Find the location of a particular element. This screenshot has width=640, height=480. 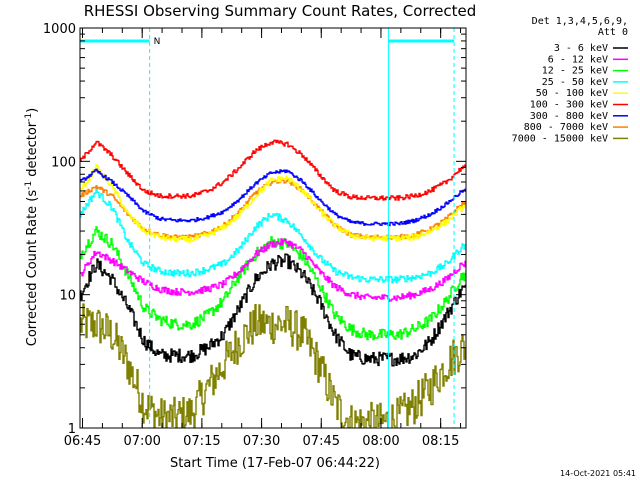

series-line-100-300-kev is located at coordinates (273, 170).